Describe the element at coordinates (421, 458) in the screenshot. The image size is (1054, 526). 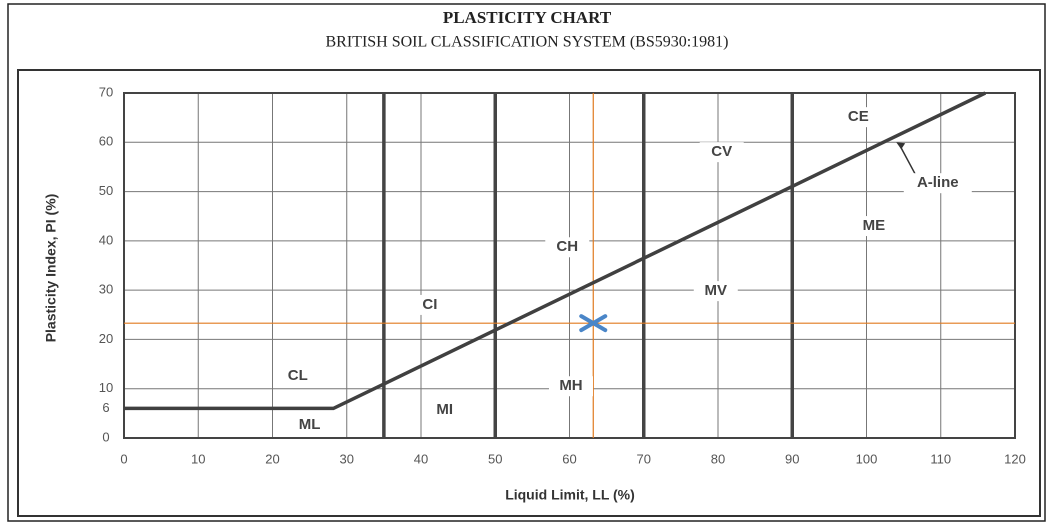
I see `x-tick-label: 40` at that location.